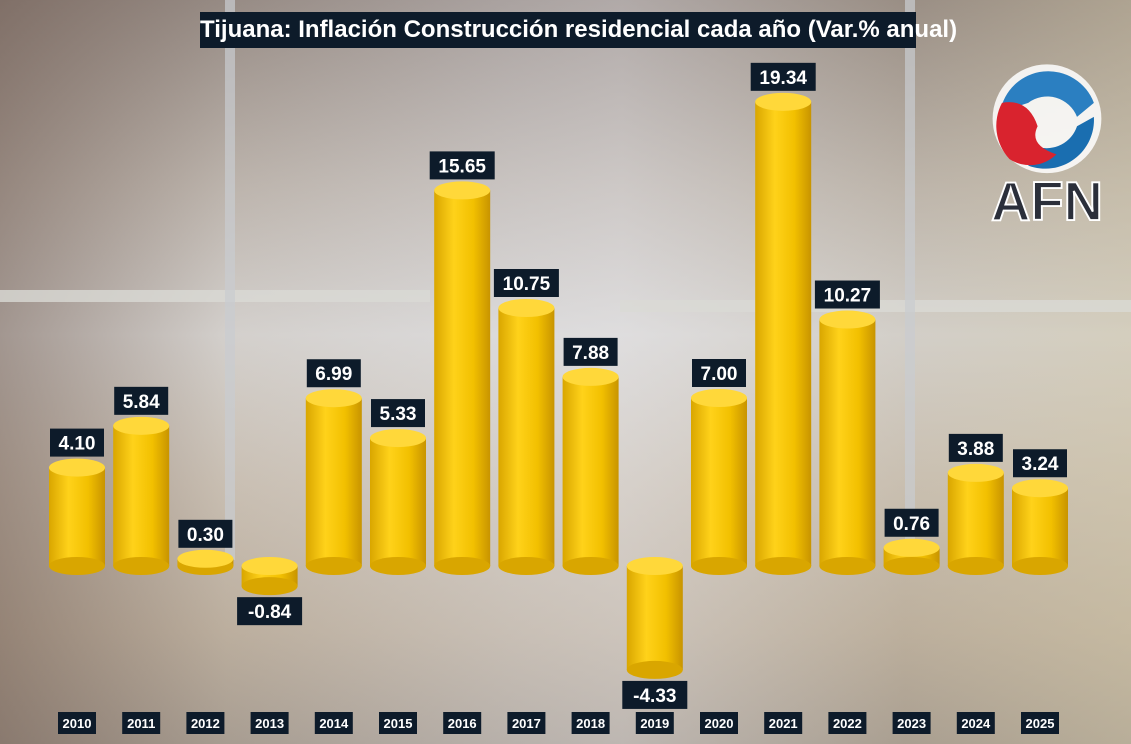 This screenshot has width=1131, height=744. I want to click on value-label: 19.34, so click(783, 78).